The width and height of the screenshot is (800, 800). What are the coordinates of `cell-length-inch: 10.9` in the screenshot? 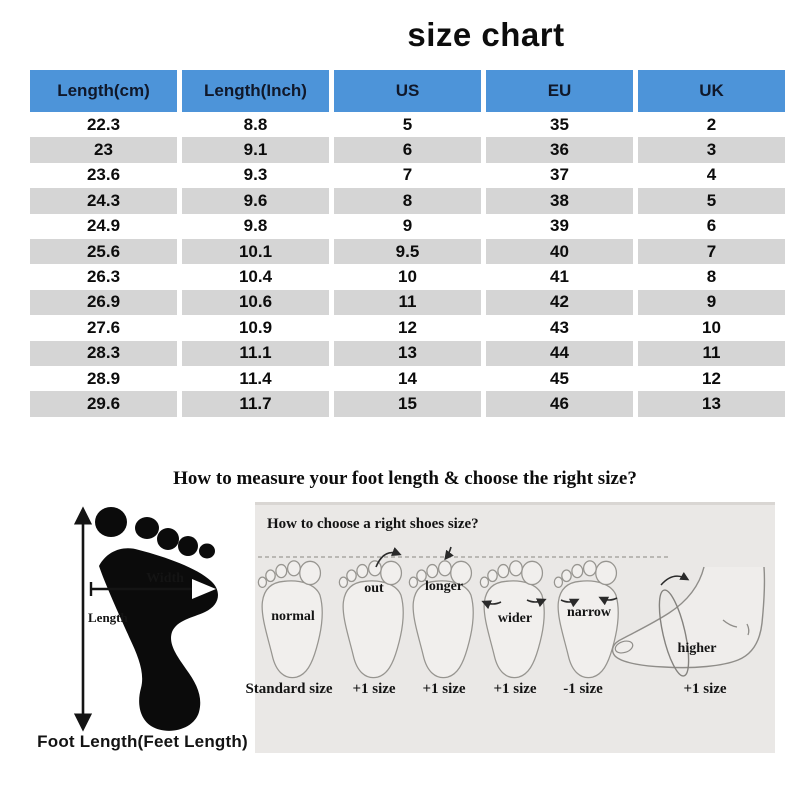 It's located at (255, 327).